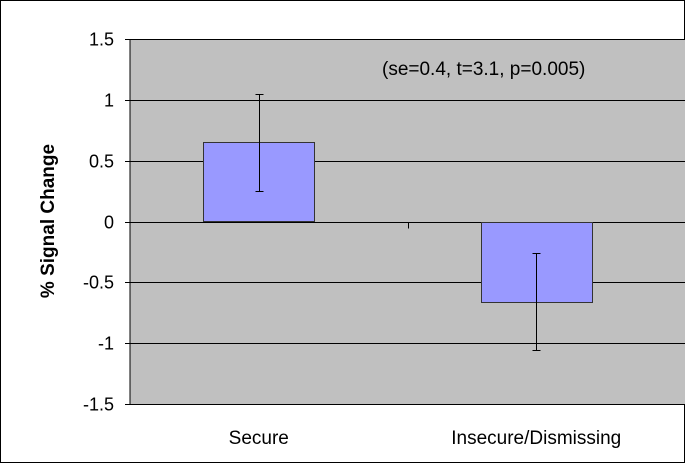 The image size is (685, 463). I want to click on y-tick-label: -1, so click(106, 344).